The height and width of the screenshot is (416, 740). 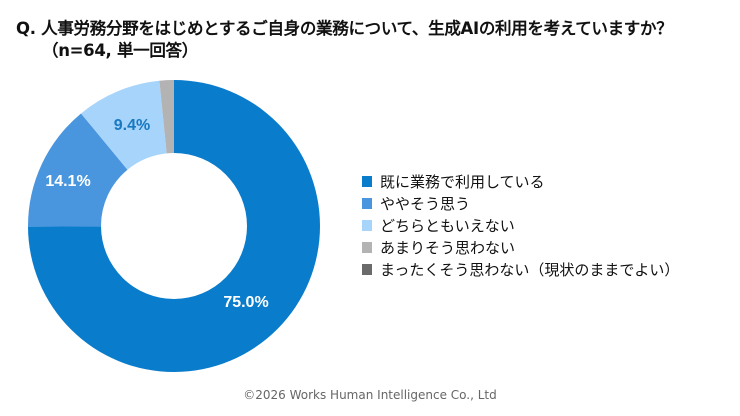 What do you see at coordinates (246, 302) in the screenshot?
I see `slice-label-already-using: 75.0%` at bounding box center [246, 302].